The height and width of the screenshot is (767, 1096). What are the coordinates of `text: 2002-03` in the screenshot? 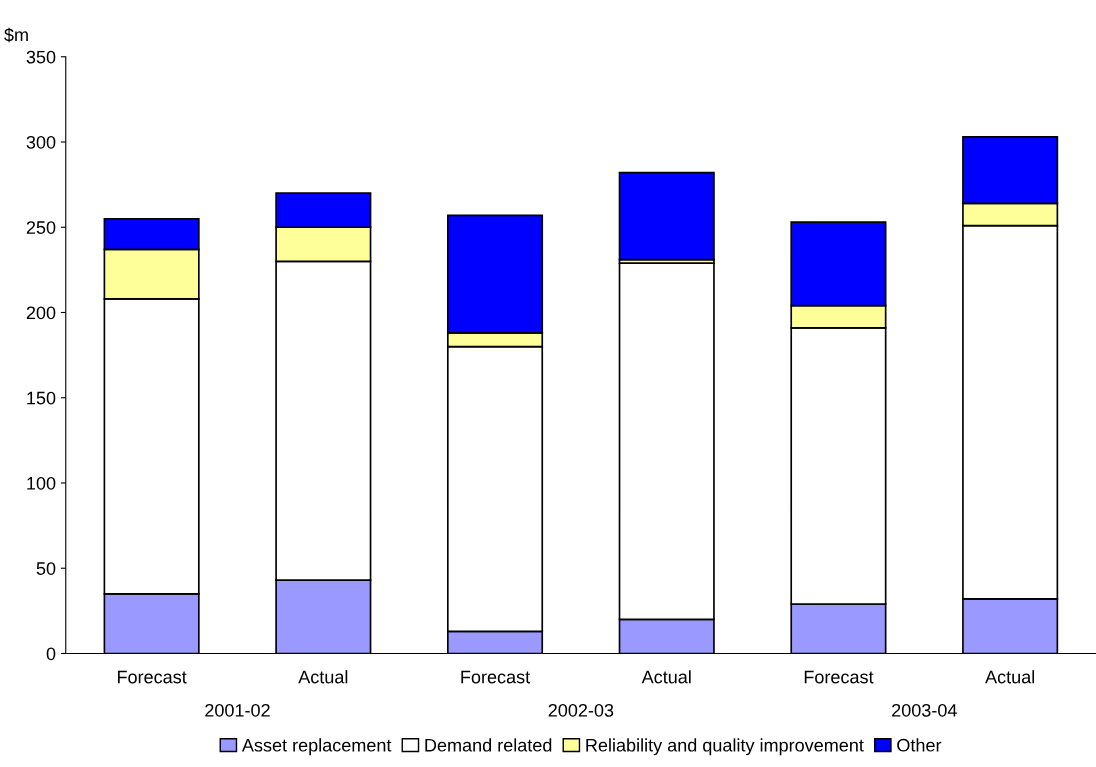 It's located at (581, 710).